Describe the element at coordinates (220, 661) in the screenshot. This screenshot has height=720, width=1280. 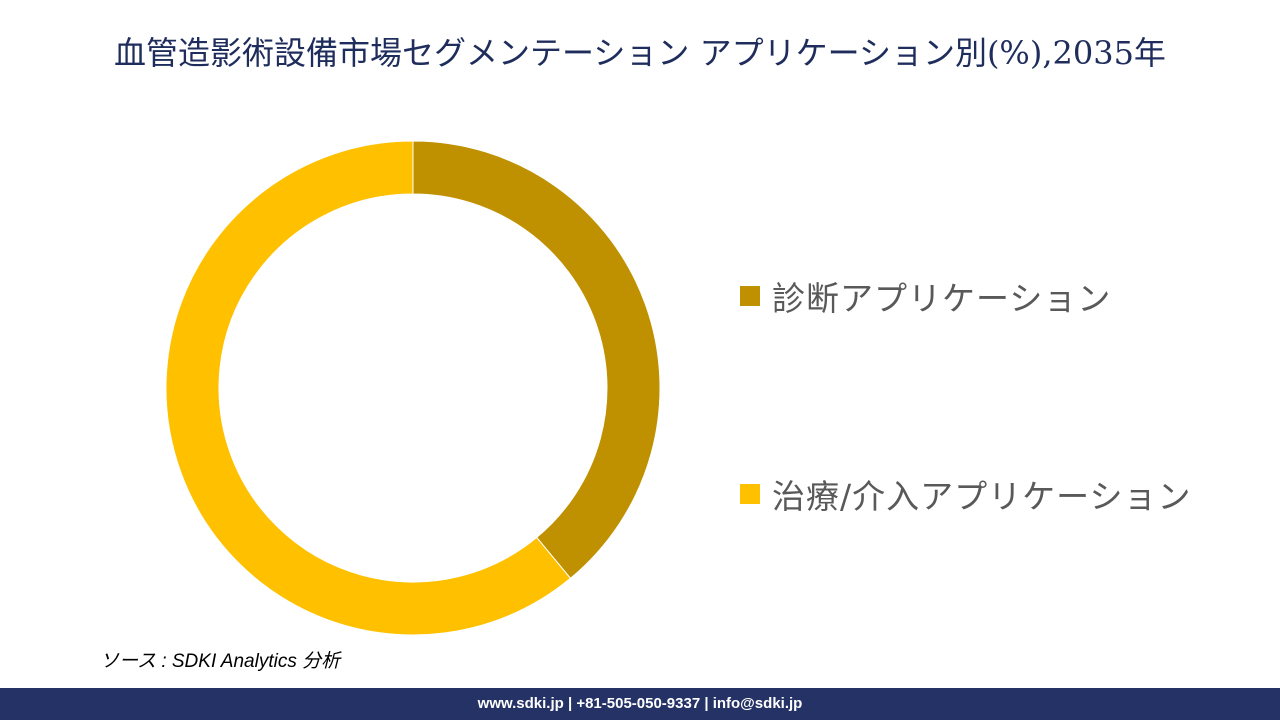
I see `source-note: ソース : SDKI Analytics 分析` at that location.